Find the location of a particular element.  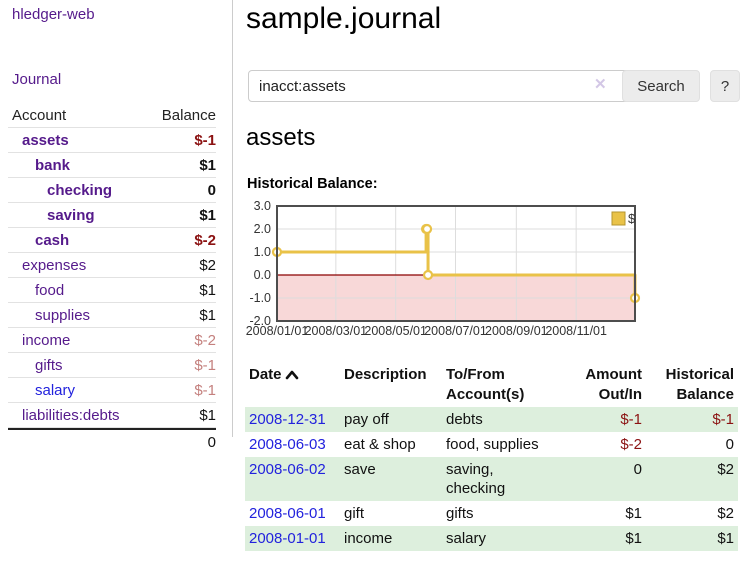

account-link-bank: bank is located at coordinates (53, 165).